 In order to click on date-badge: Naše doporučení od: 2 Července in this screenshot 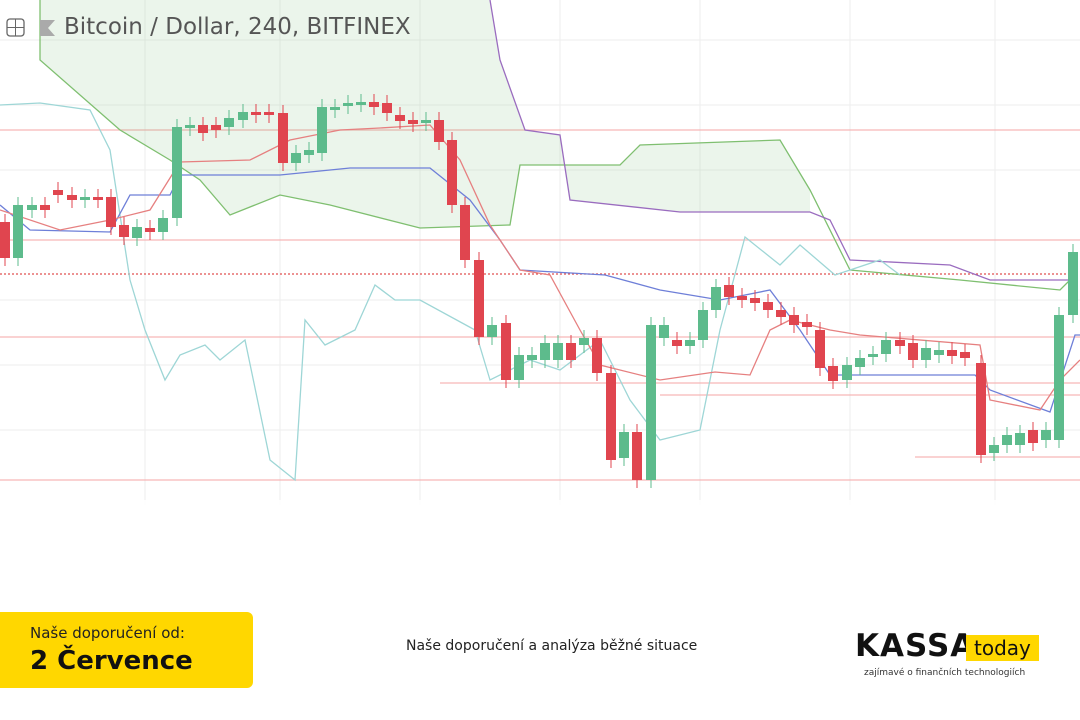, I will do `click(126, 650)`.